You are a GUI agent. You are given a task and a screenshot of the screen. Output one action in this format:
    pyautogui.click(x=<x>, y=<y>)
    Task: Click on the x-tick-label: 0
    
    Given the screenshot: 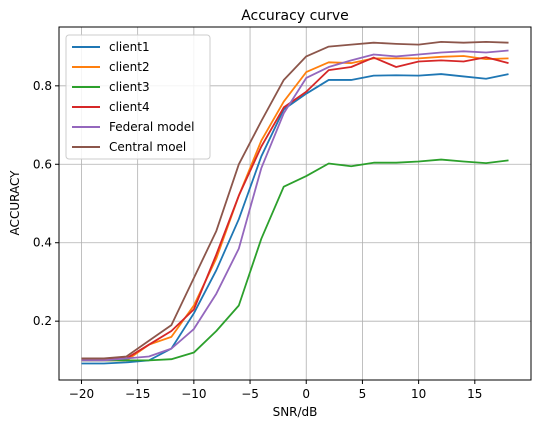 What is the action you would take?
    pyautogui.click(x=306, y=394)
    